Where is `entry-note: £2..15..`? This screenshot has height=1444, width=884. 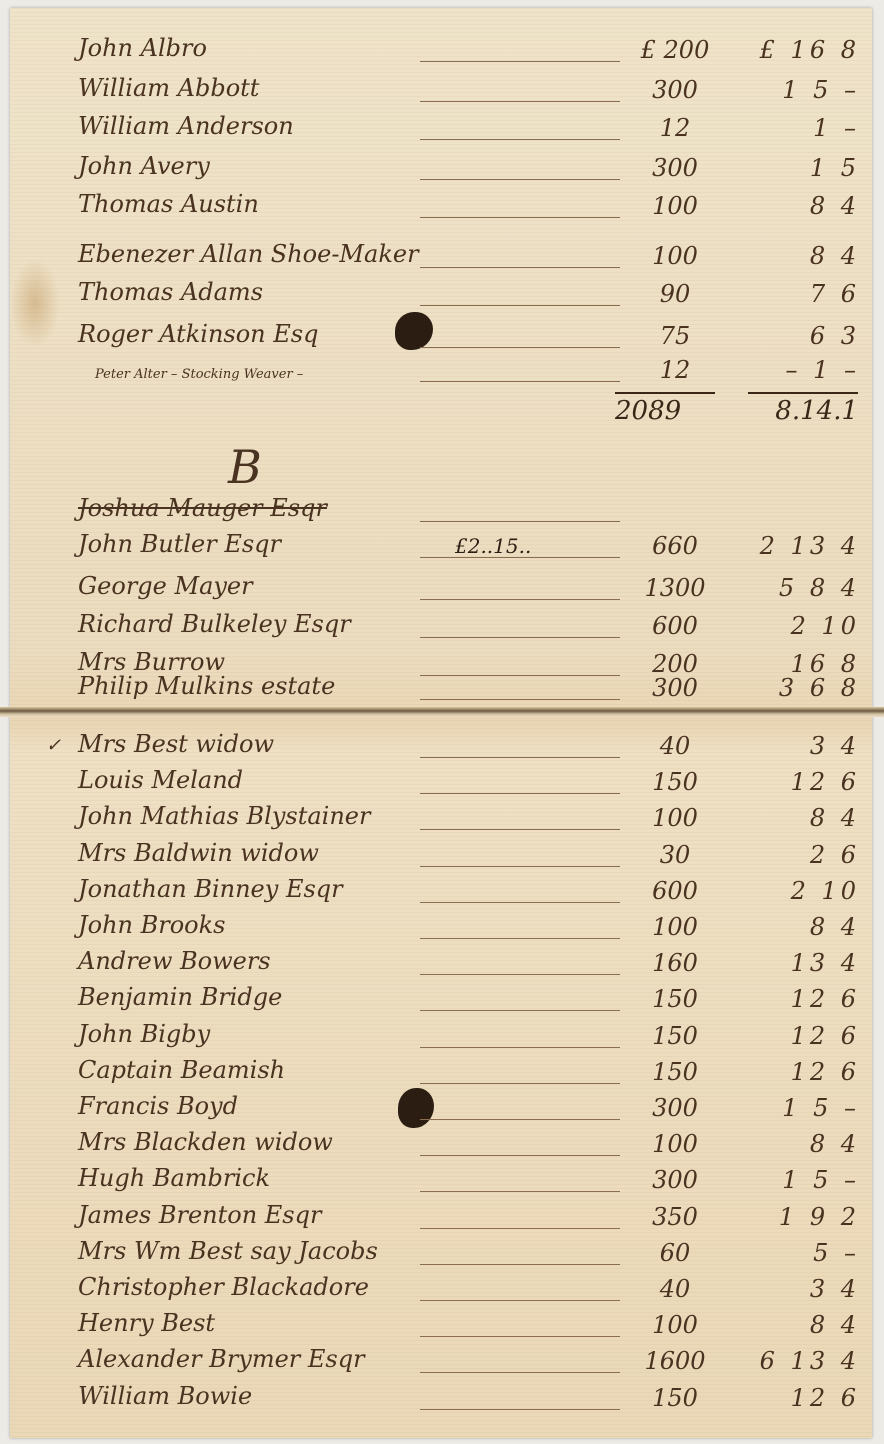 entry-note: £2..15.. is located at coordinates (493, 546).